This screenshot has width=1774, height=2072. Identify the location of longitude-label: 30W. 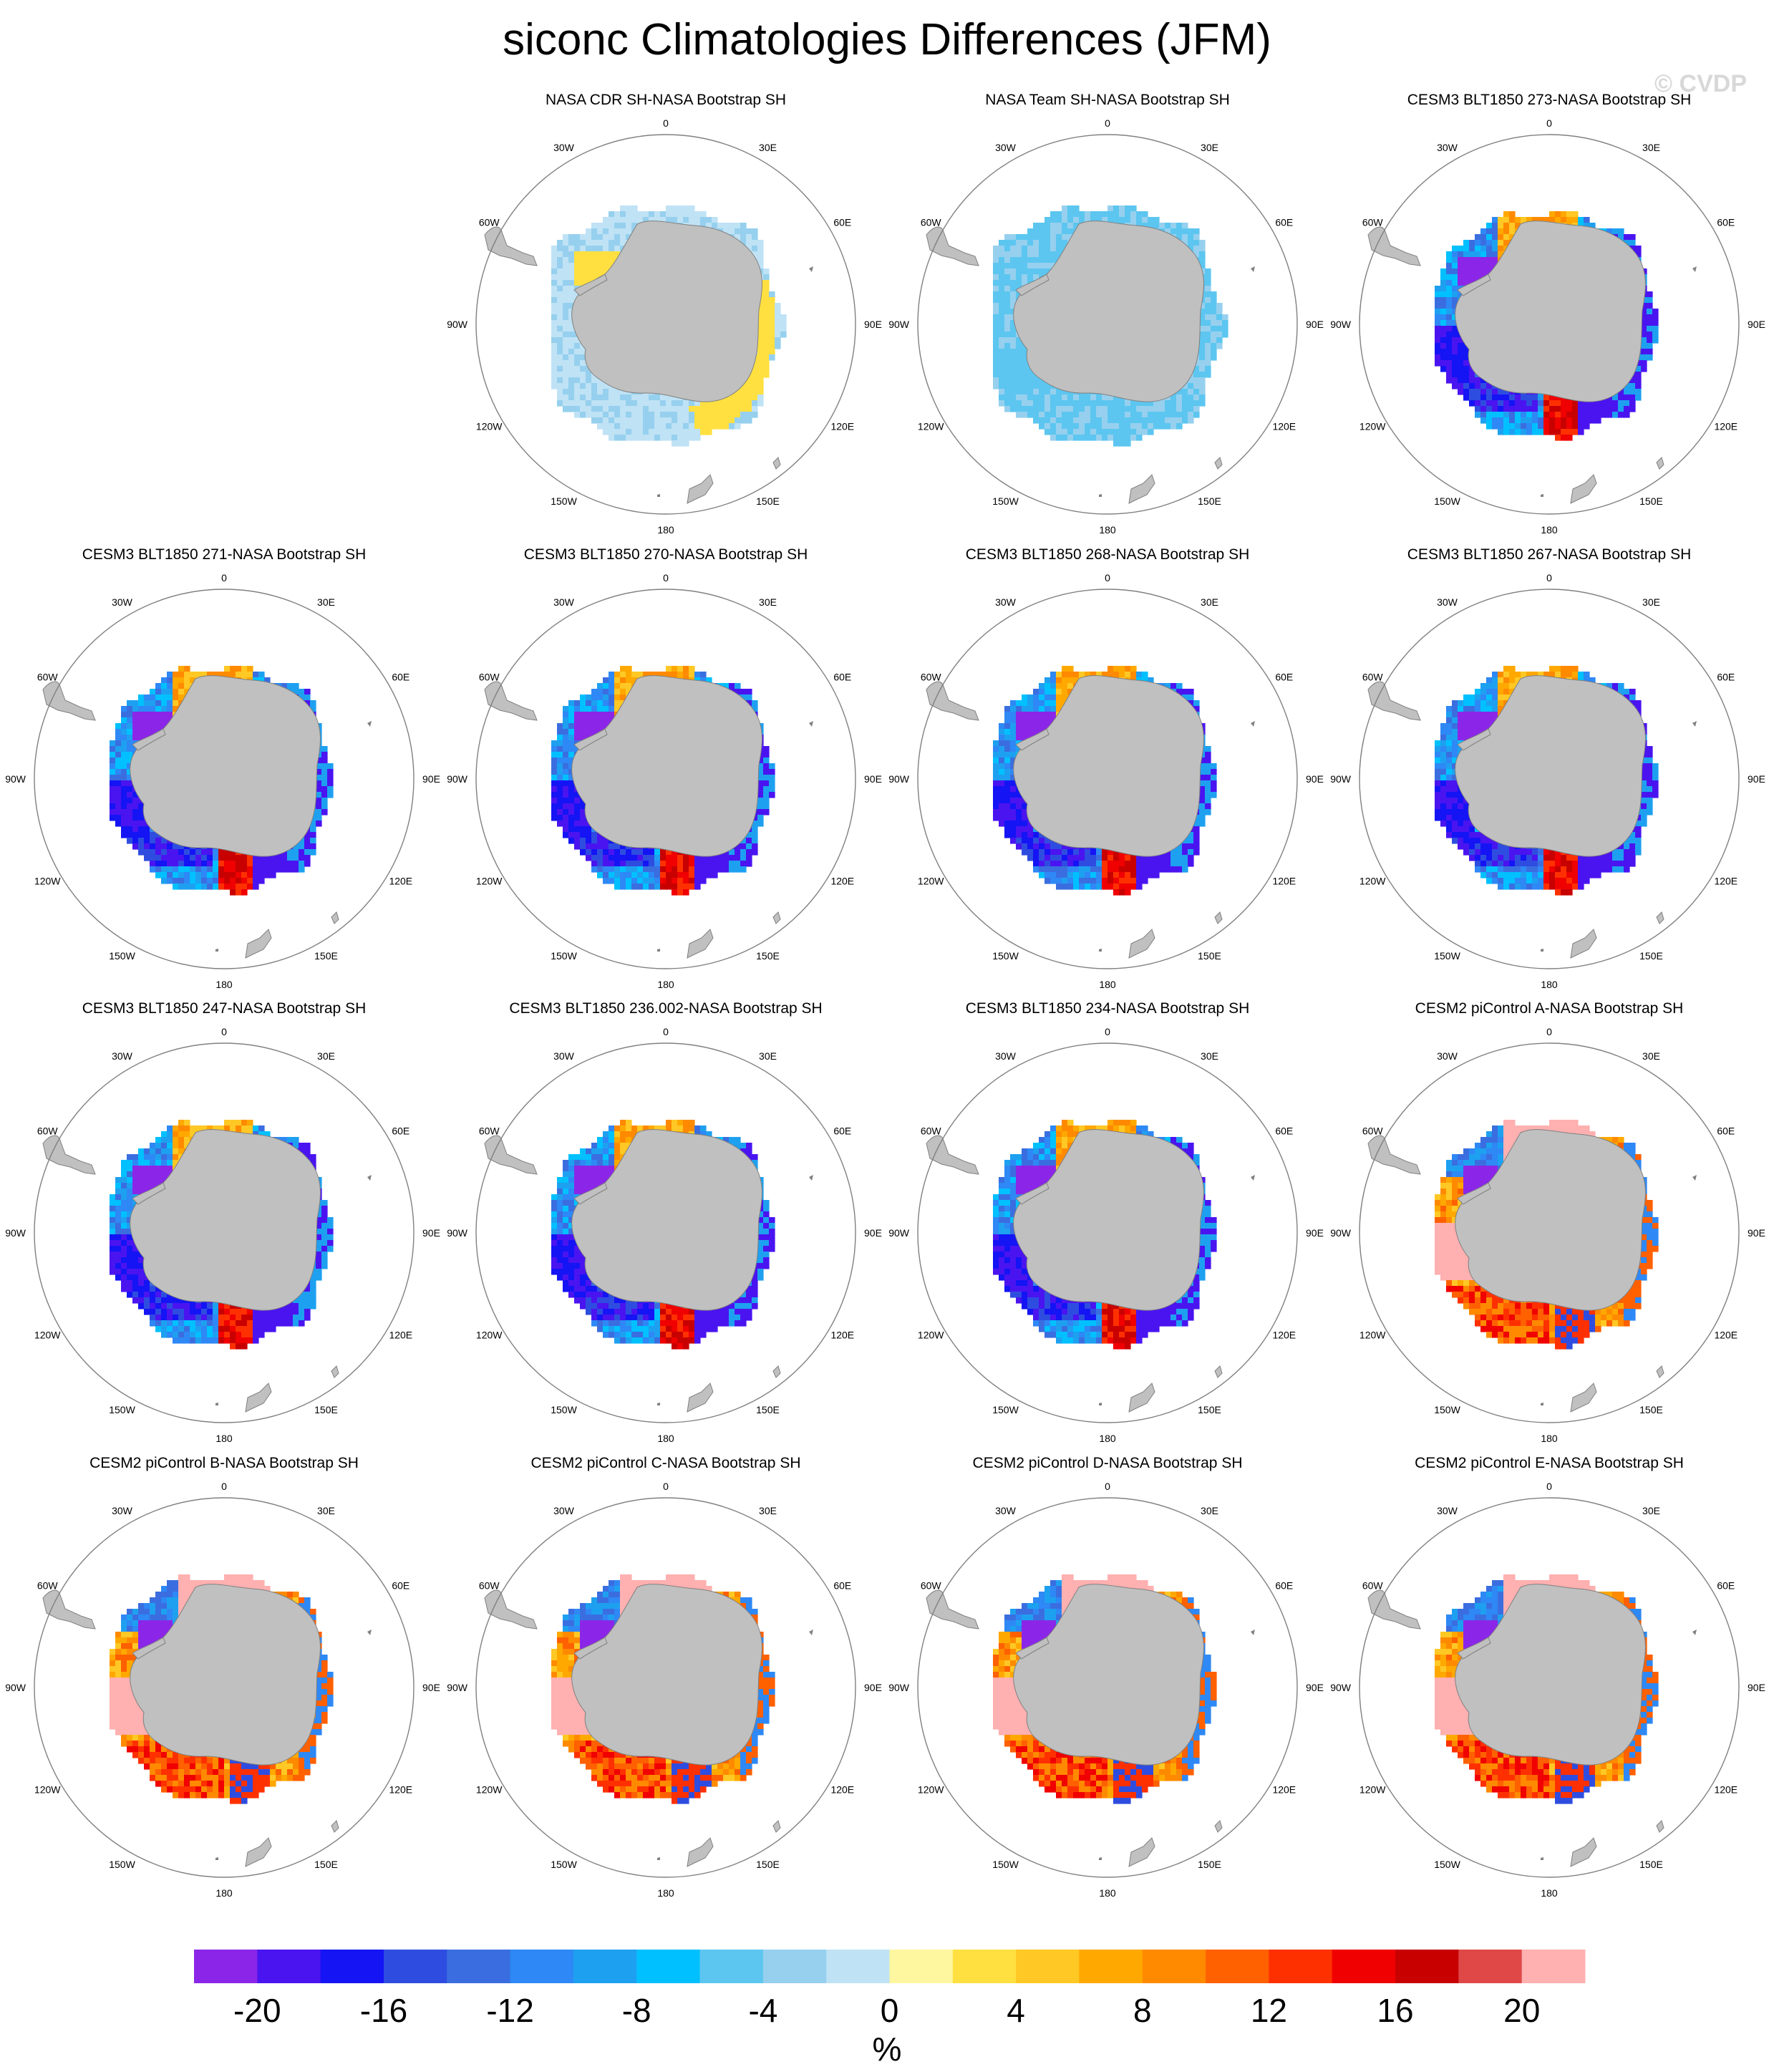
(564, 147).